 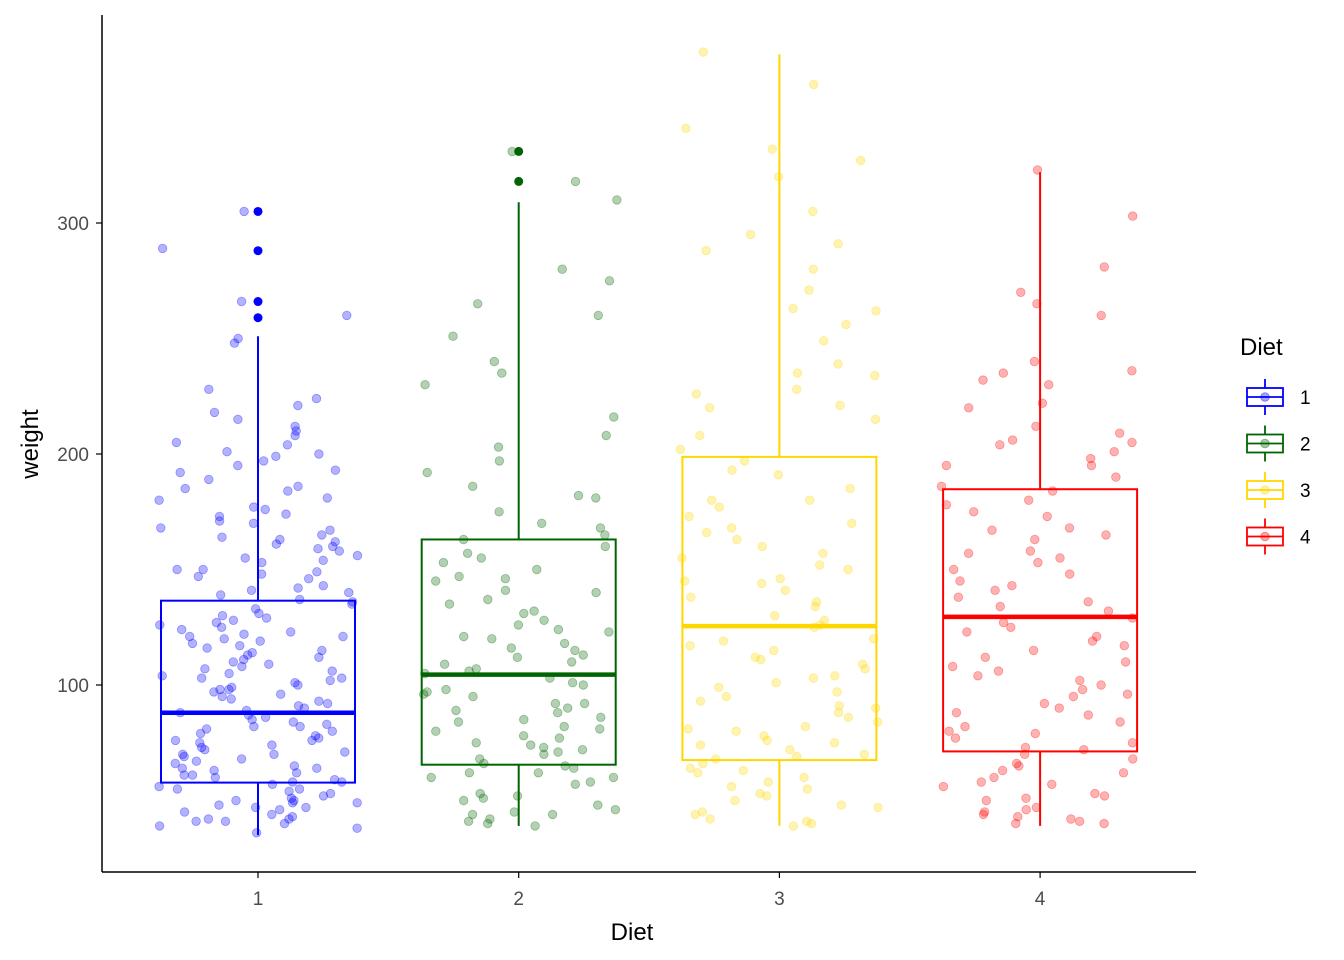 I want to click on x-tick-label: 4, so click(x=1040, y=899).